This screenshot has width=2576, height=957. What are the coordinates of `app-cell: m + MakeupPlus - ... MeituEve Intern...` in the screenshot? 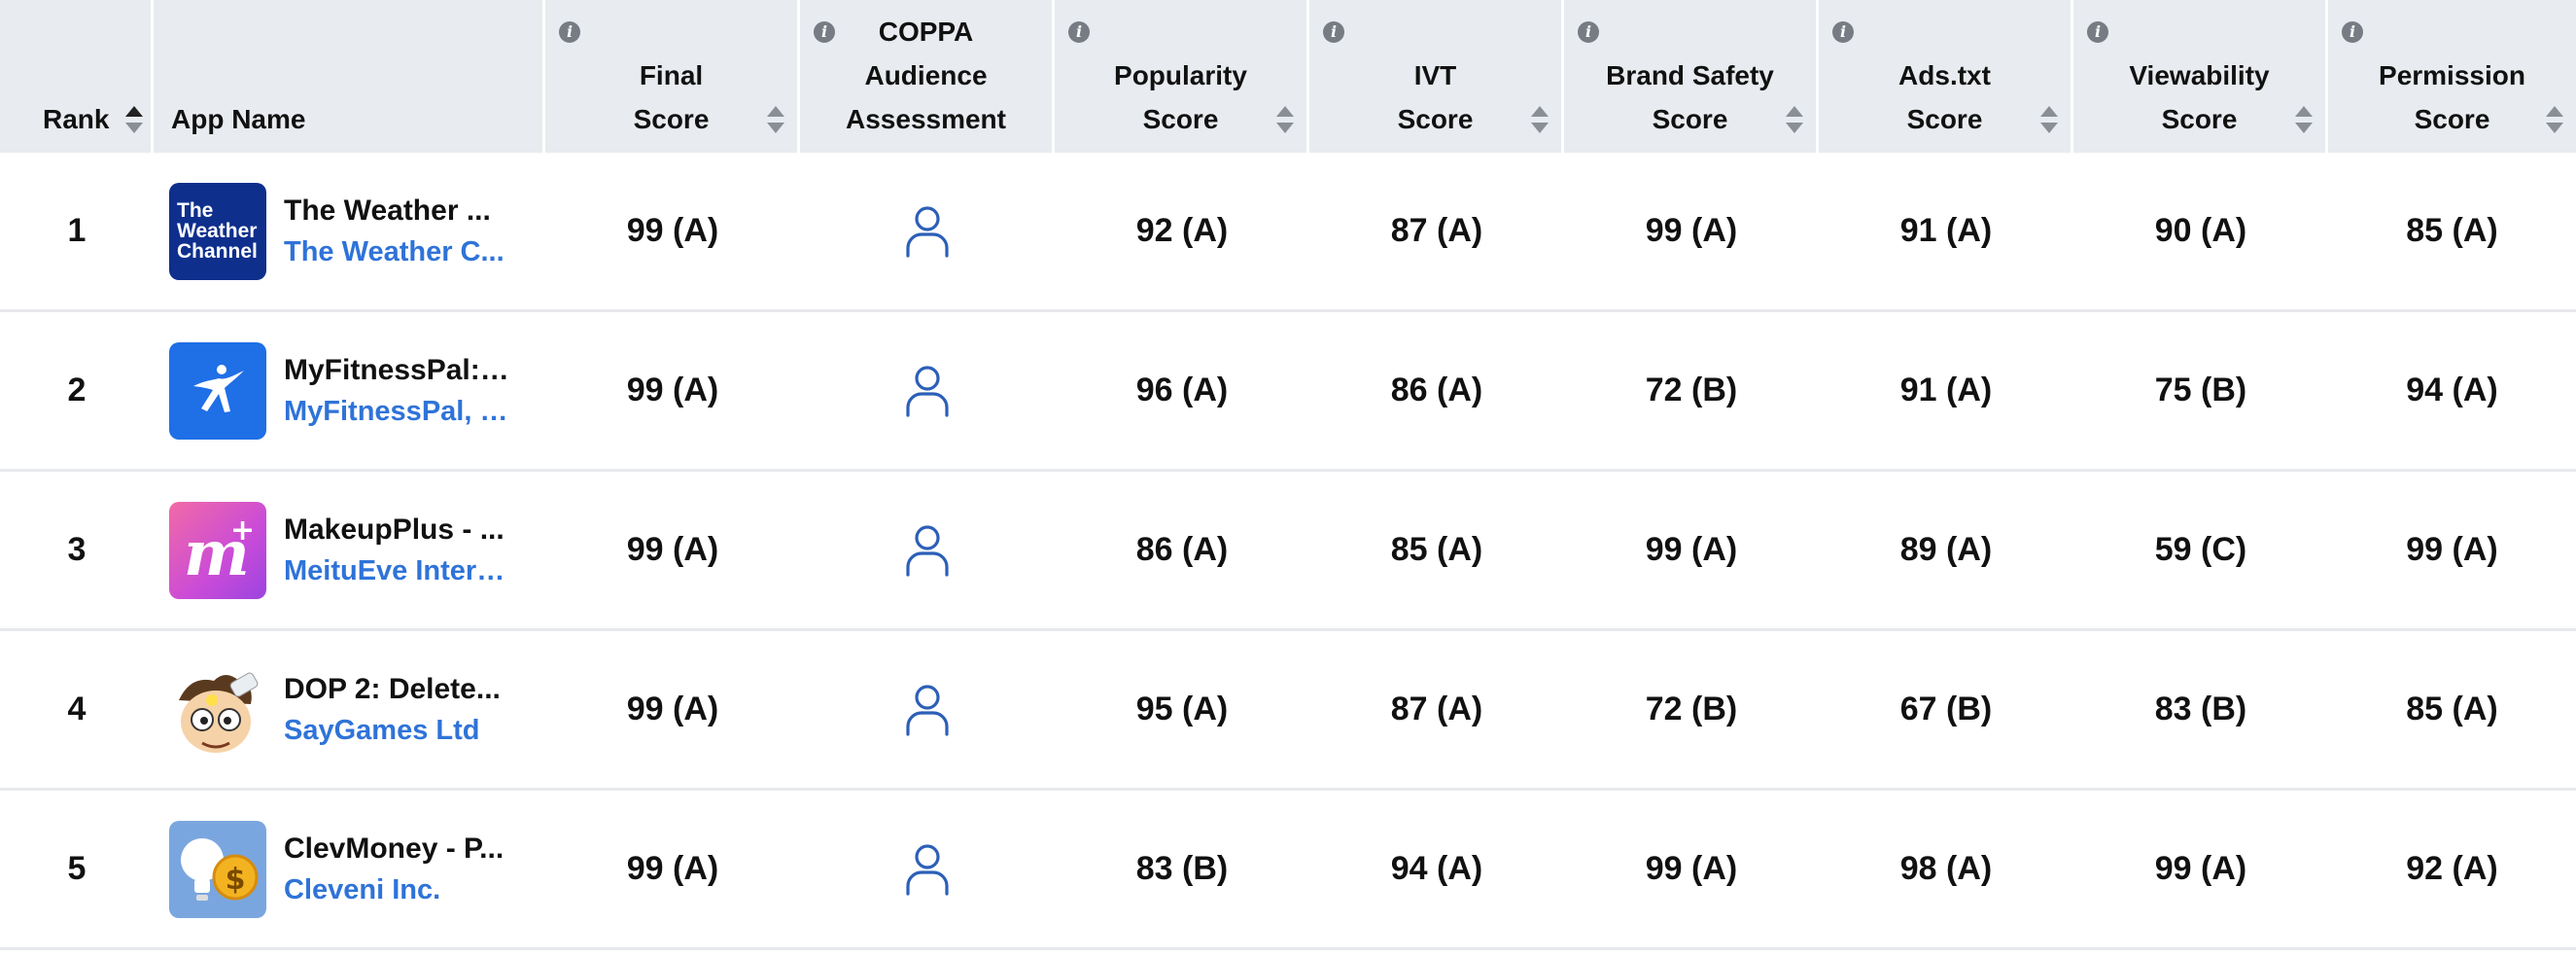 It's located at (349, 550).